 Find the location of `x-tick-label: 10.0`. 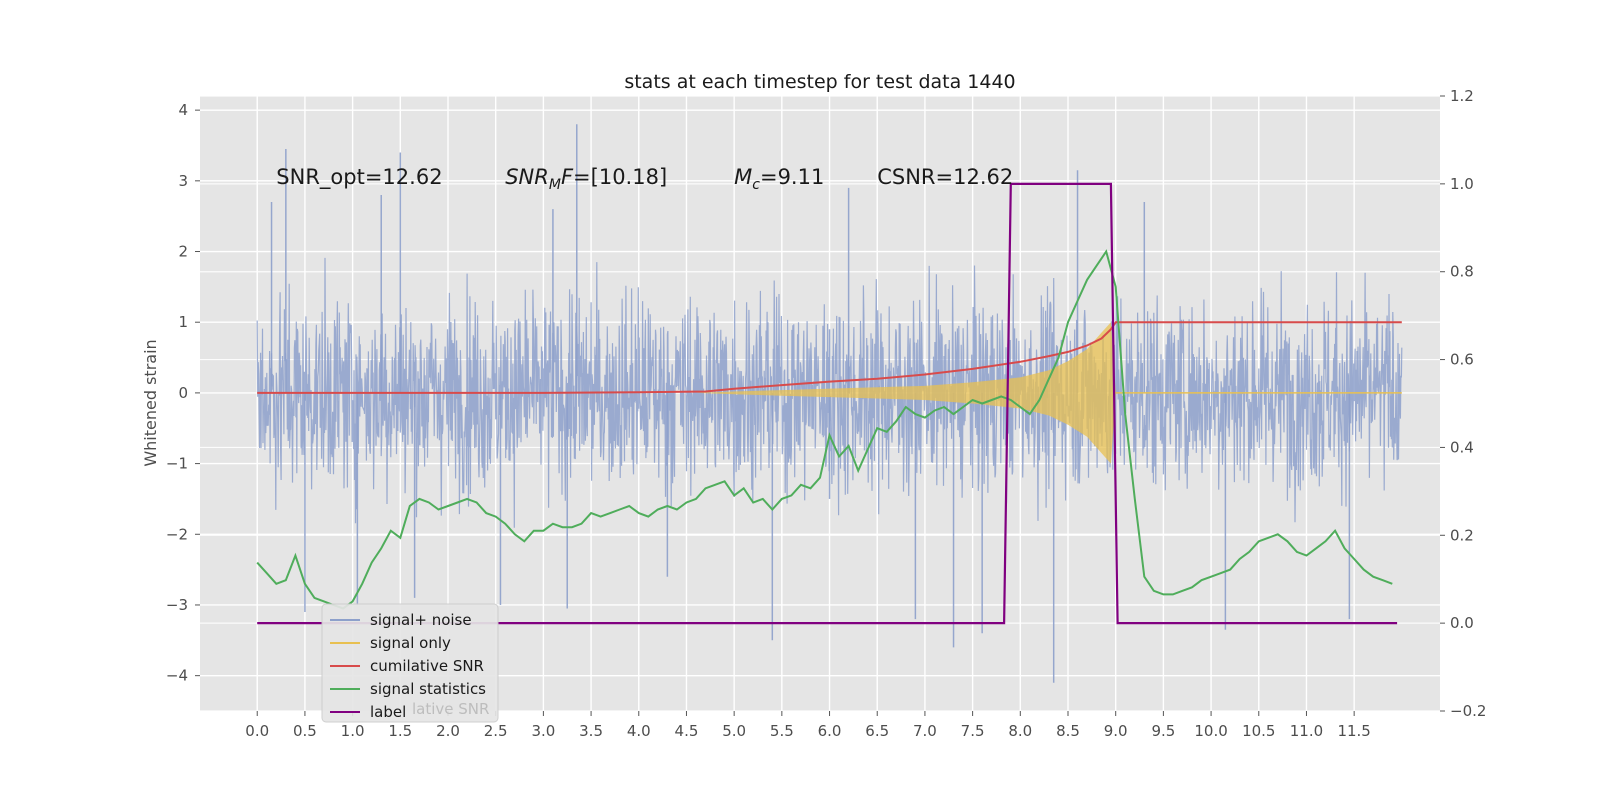

x-tick-label: 10.0 is located at coordinates (1210, 731).